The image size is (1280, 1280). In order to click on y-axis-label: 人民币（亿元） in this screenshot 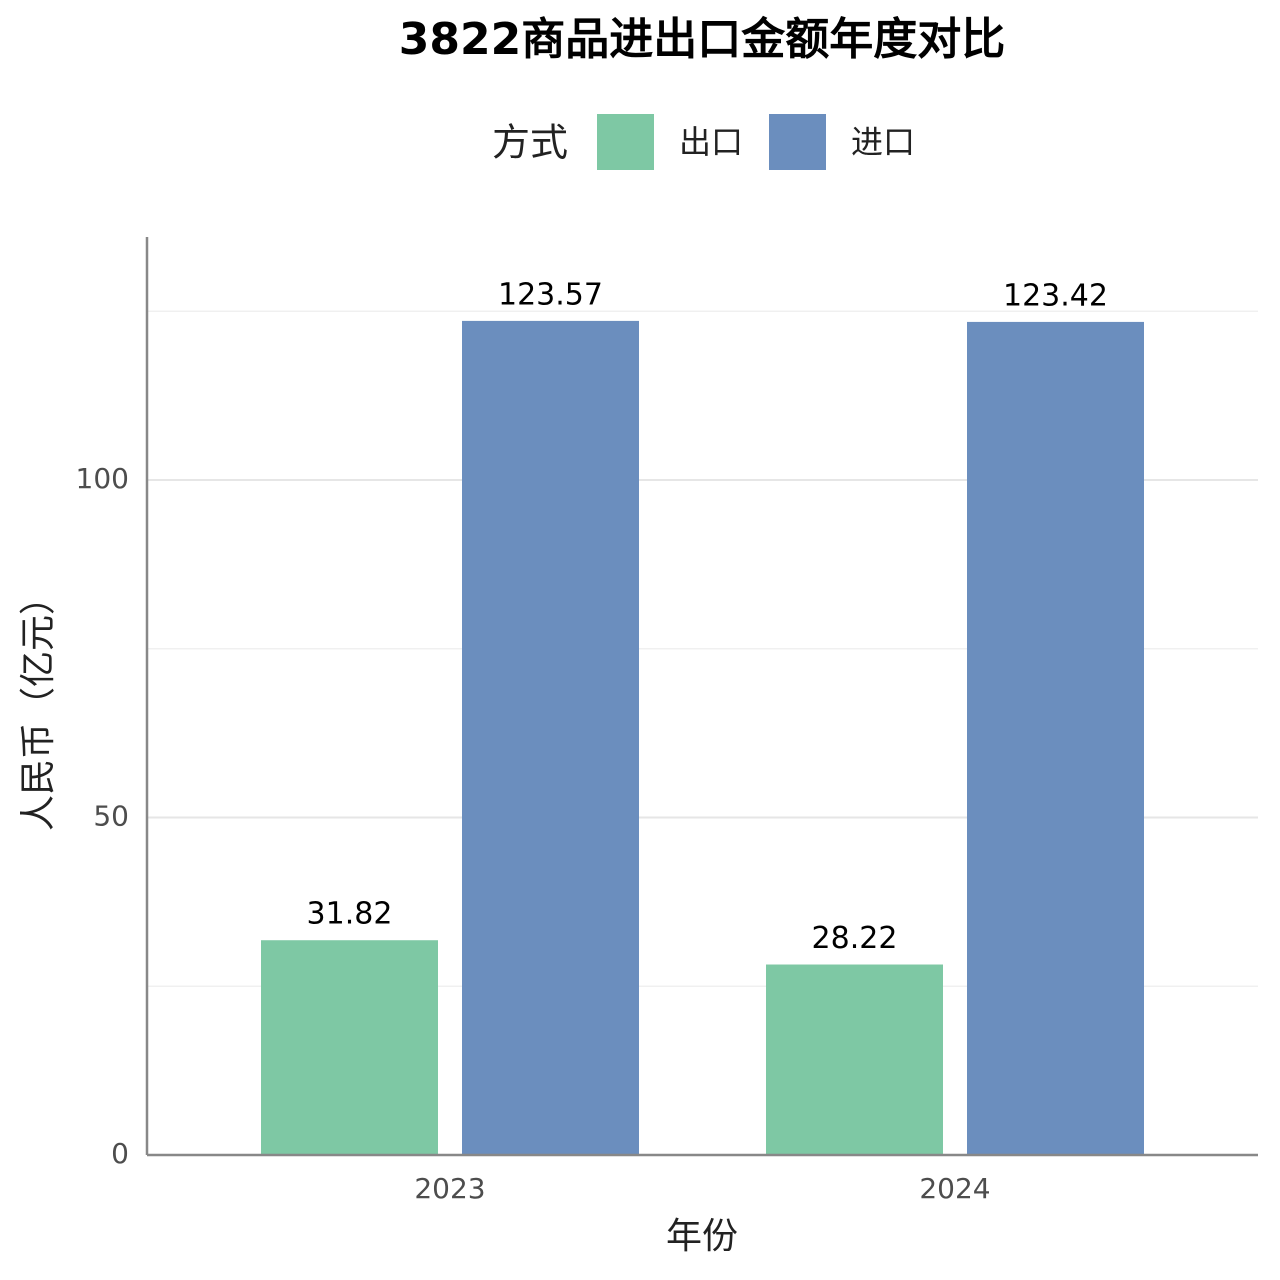, I will do `click(38, 705)`.